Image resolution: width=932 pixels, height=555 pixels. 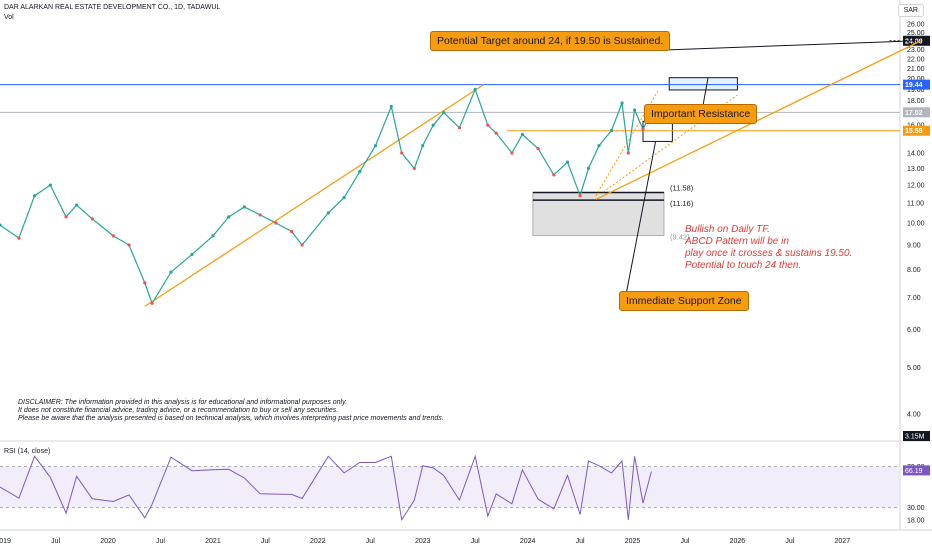 What do you see at coordinates (314, 195) in the screenshot?
I see `trendline` at bounding box center [314, 195].